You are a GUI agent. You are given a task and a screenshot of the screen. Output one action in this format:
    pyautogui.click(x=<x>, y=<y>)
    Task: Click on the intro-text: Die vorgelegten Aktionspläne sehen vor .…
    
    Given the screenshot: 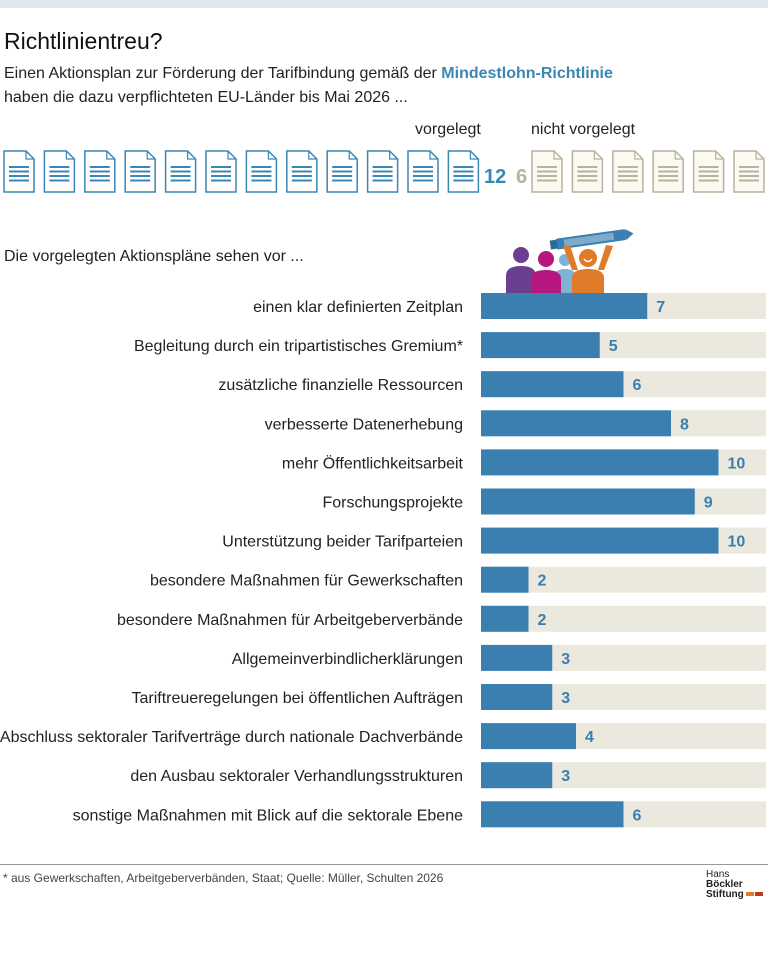 What is the action you would take?
    pyautogui.click(x=154, y=256)
    